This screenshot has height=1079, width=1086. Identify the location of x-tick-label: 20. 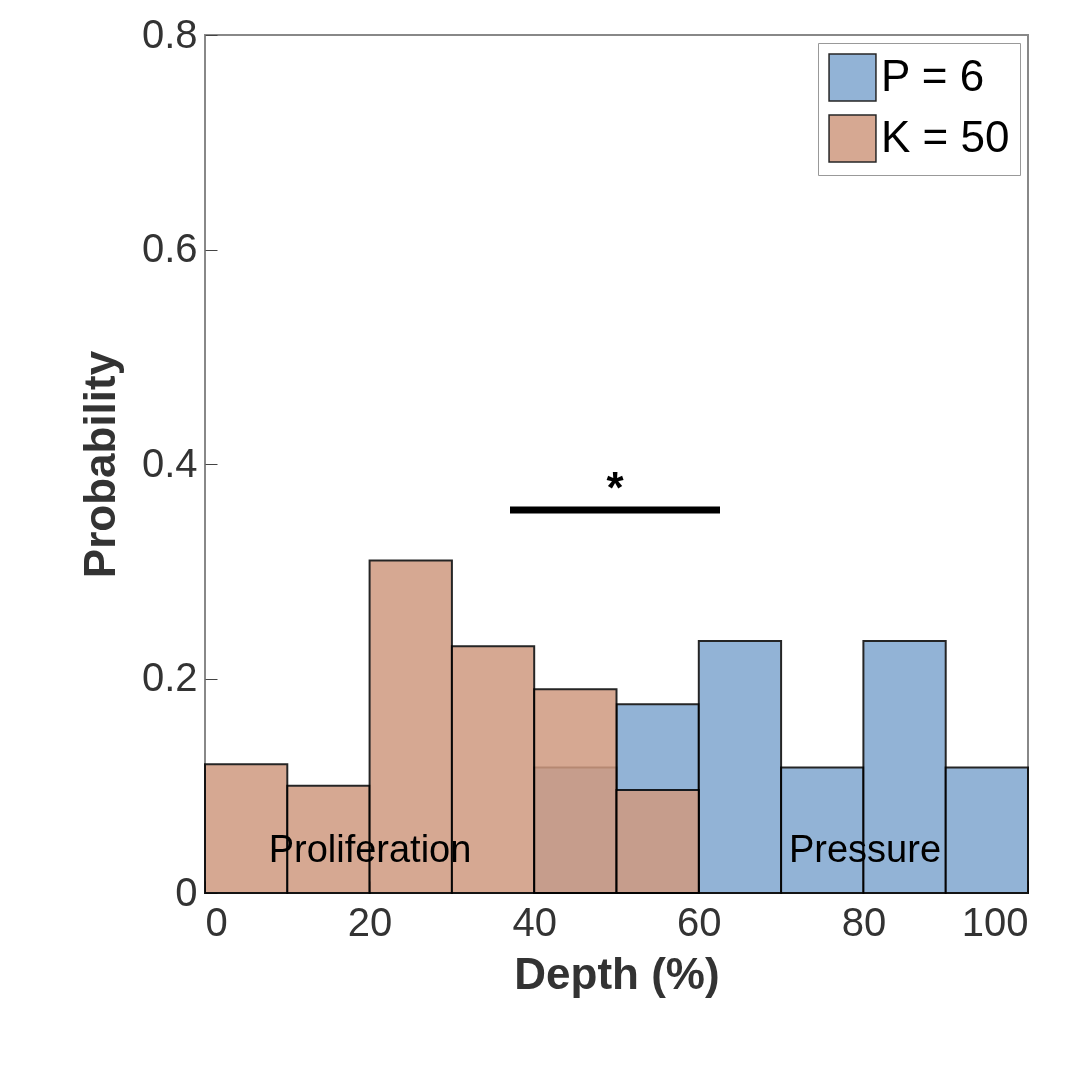
(370, 921).